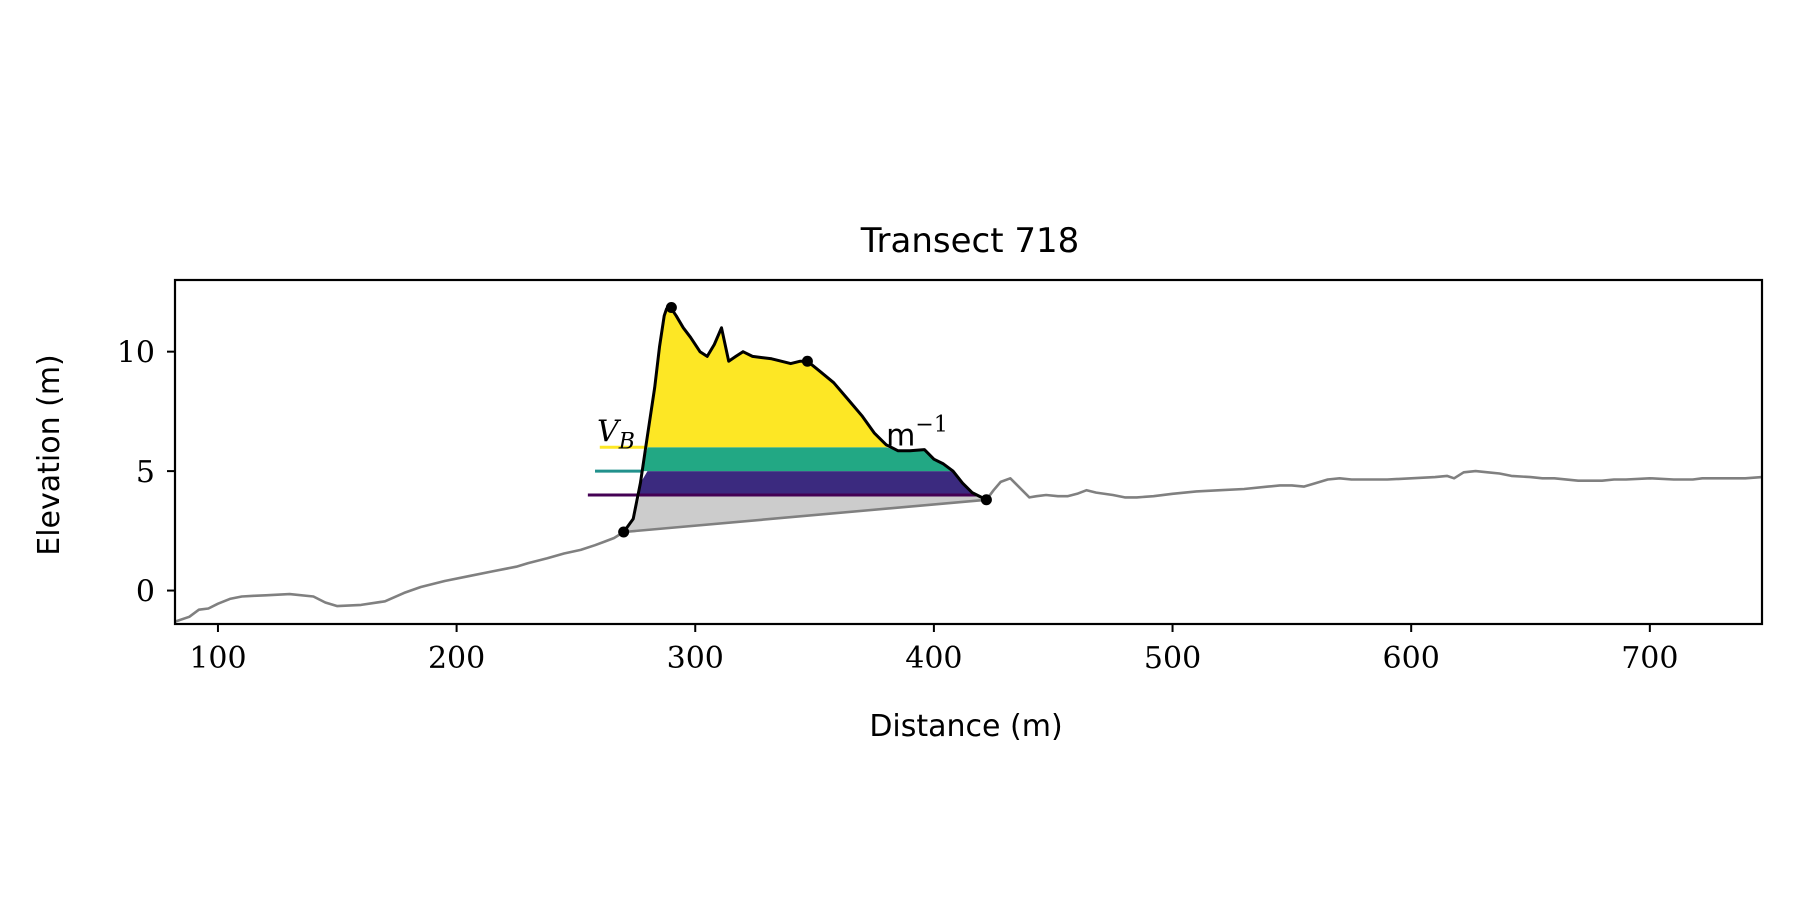 This screenshot has width=1800, height=905. I want to click on x-tick-label: 600, so click(1411, 658).